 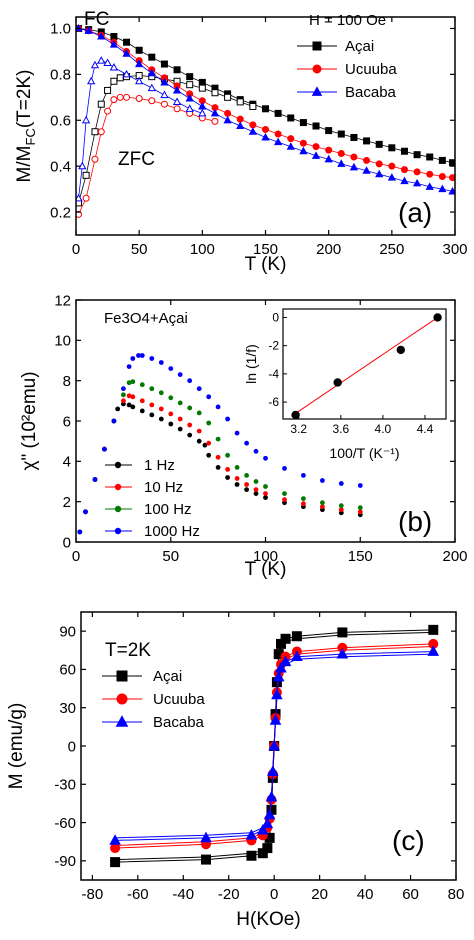 I want to click on panel-a-x-tick-label: 50, so click(x=139, y=249).